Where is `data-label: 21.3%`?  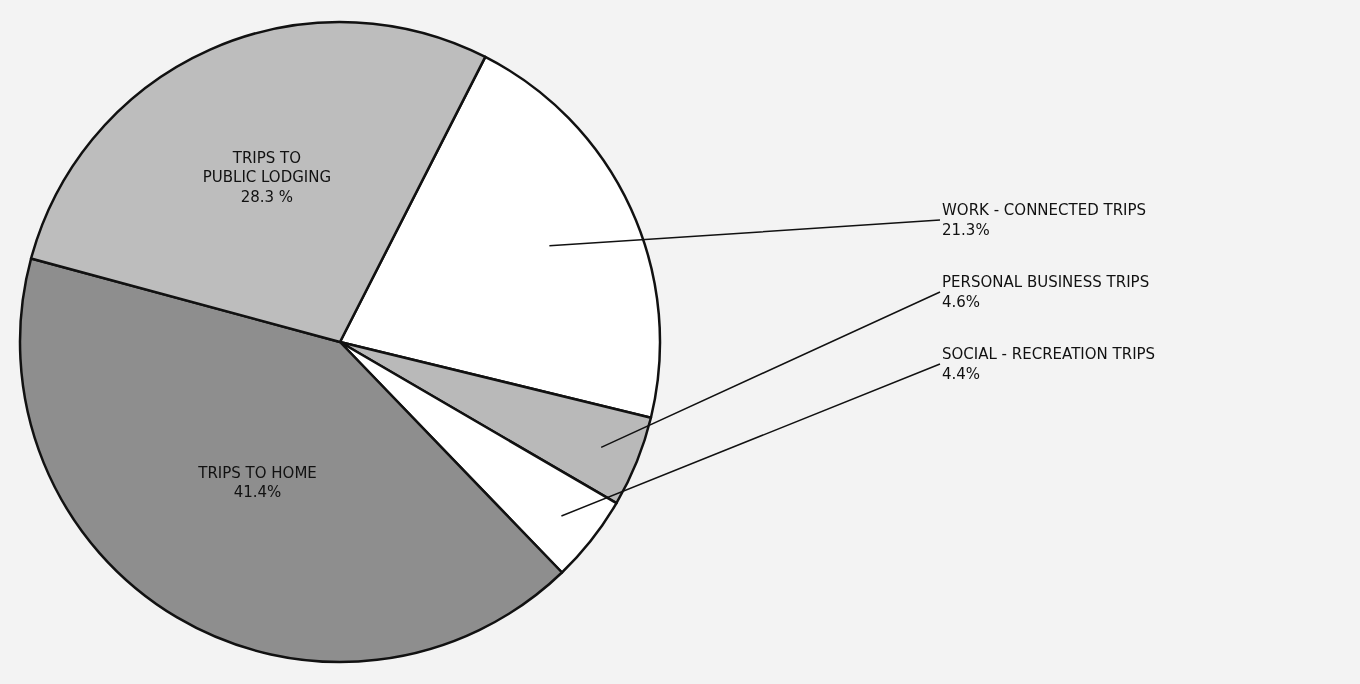
data-label: 21.3% is located at coordinates (966, 229).